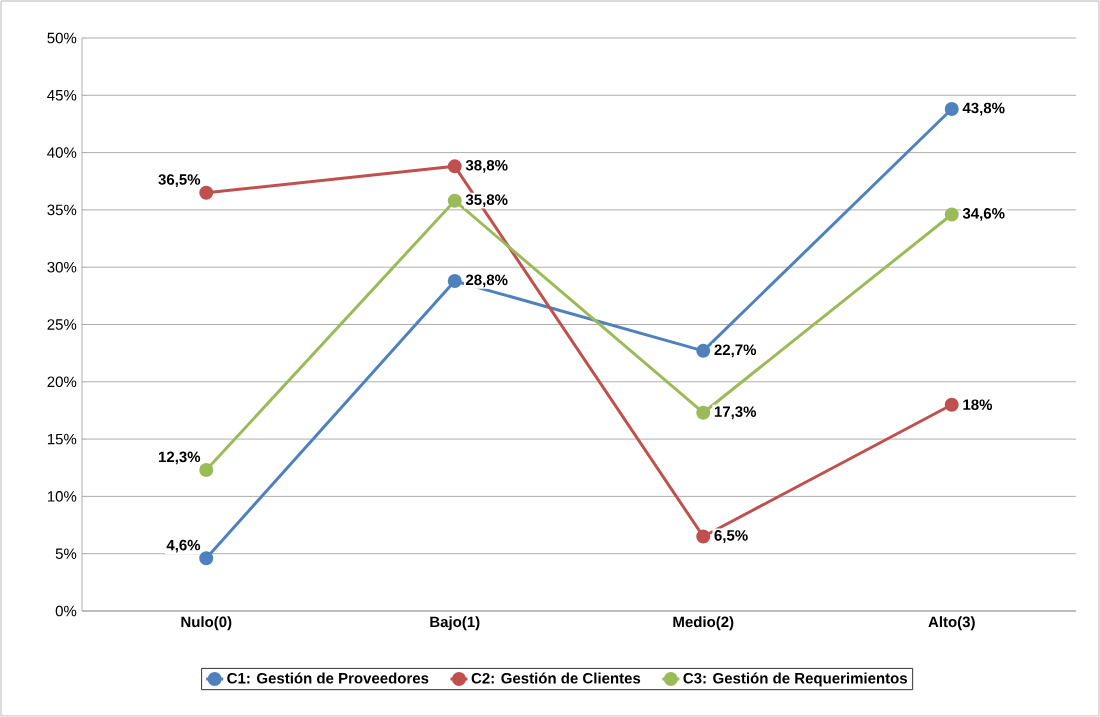 Image resolution: width=1100 pixels, height=717 pixels. I want to click on data-label: 6,5%, so click(731, 536).